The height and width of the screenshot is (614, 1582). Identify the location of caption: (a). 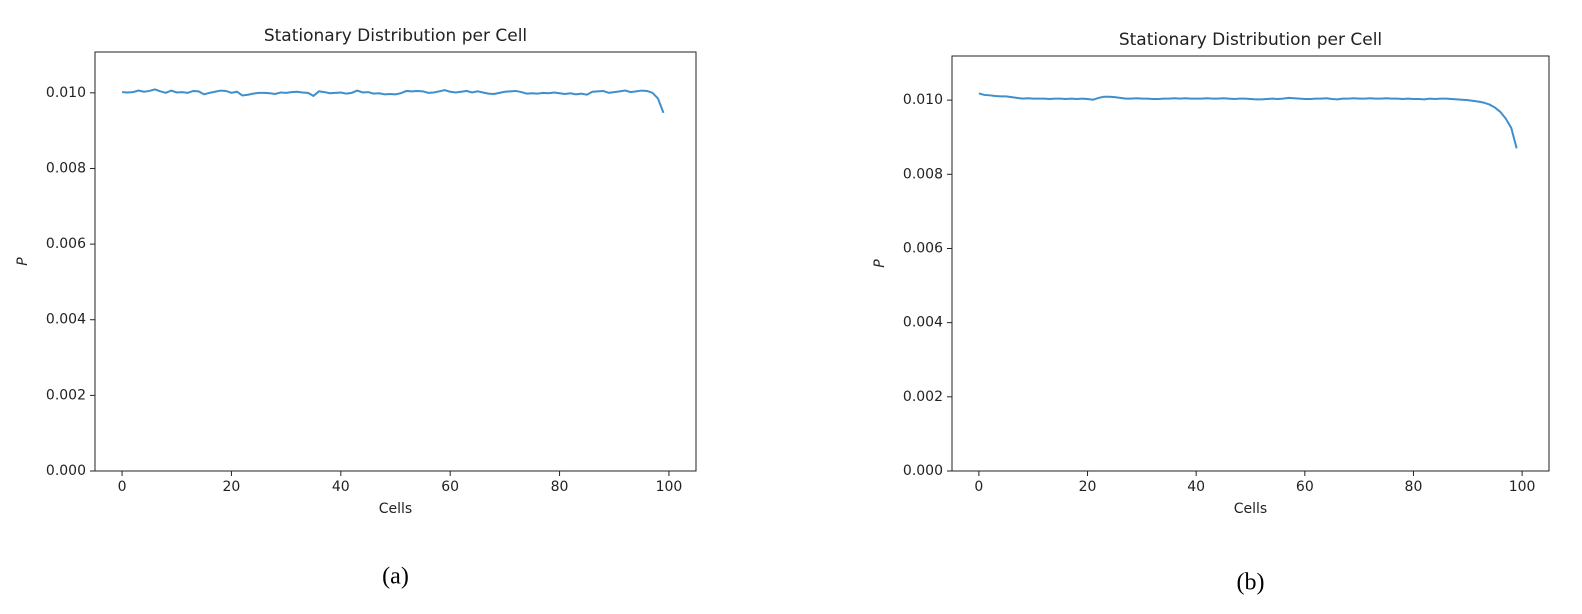
(395, 577).